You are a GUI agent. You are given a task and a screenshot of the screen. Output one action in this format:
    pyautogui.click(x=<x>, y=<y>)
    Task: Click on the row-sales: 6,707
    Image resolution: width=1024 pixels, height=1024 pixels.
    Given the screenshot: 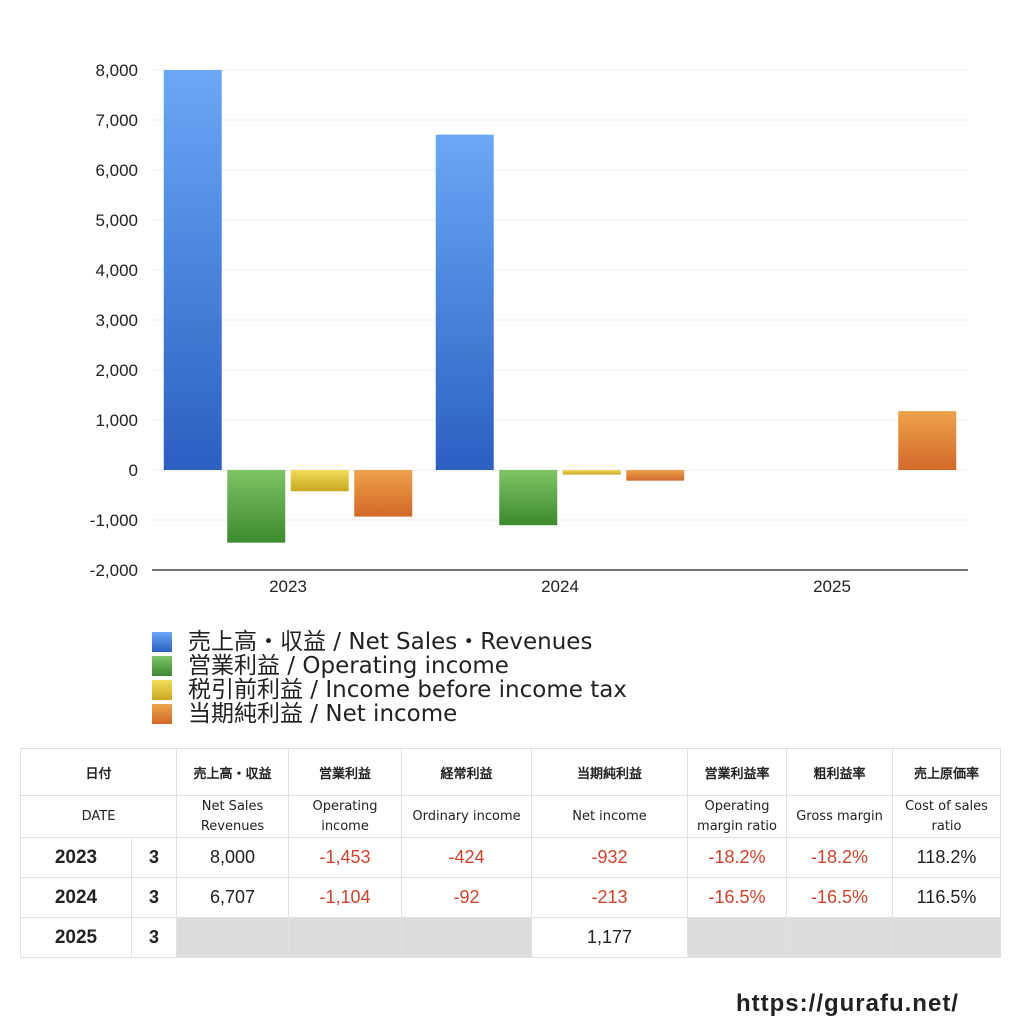 What is the action you would take?
    pyautogui.click(x=233, y=897)
    